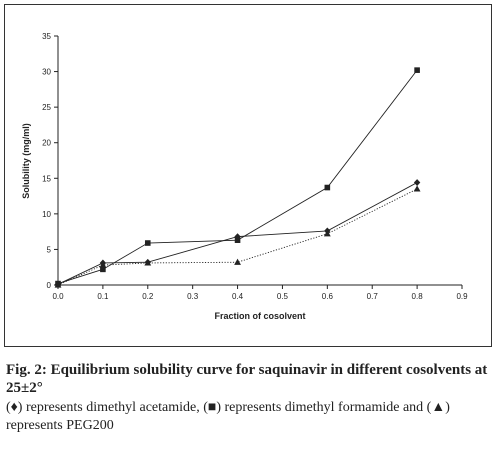  What do you see at coordinates (238, 296) in the screenshot?
I see `x-tick-label: 0.4` at bounding box center [238, 296].